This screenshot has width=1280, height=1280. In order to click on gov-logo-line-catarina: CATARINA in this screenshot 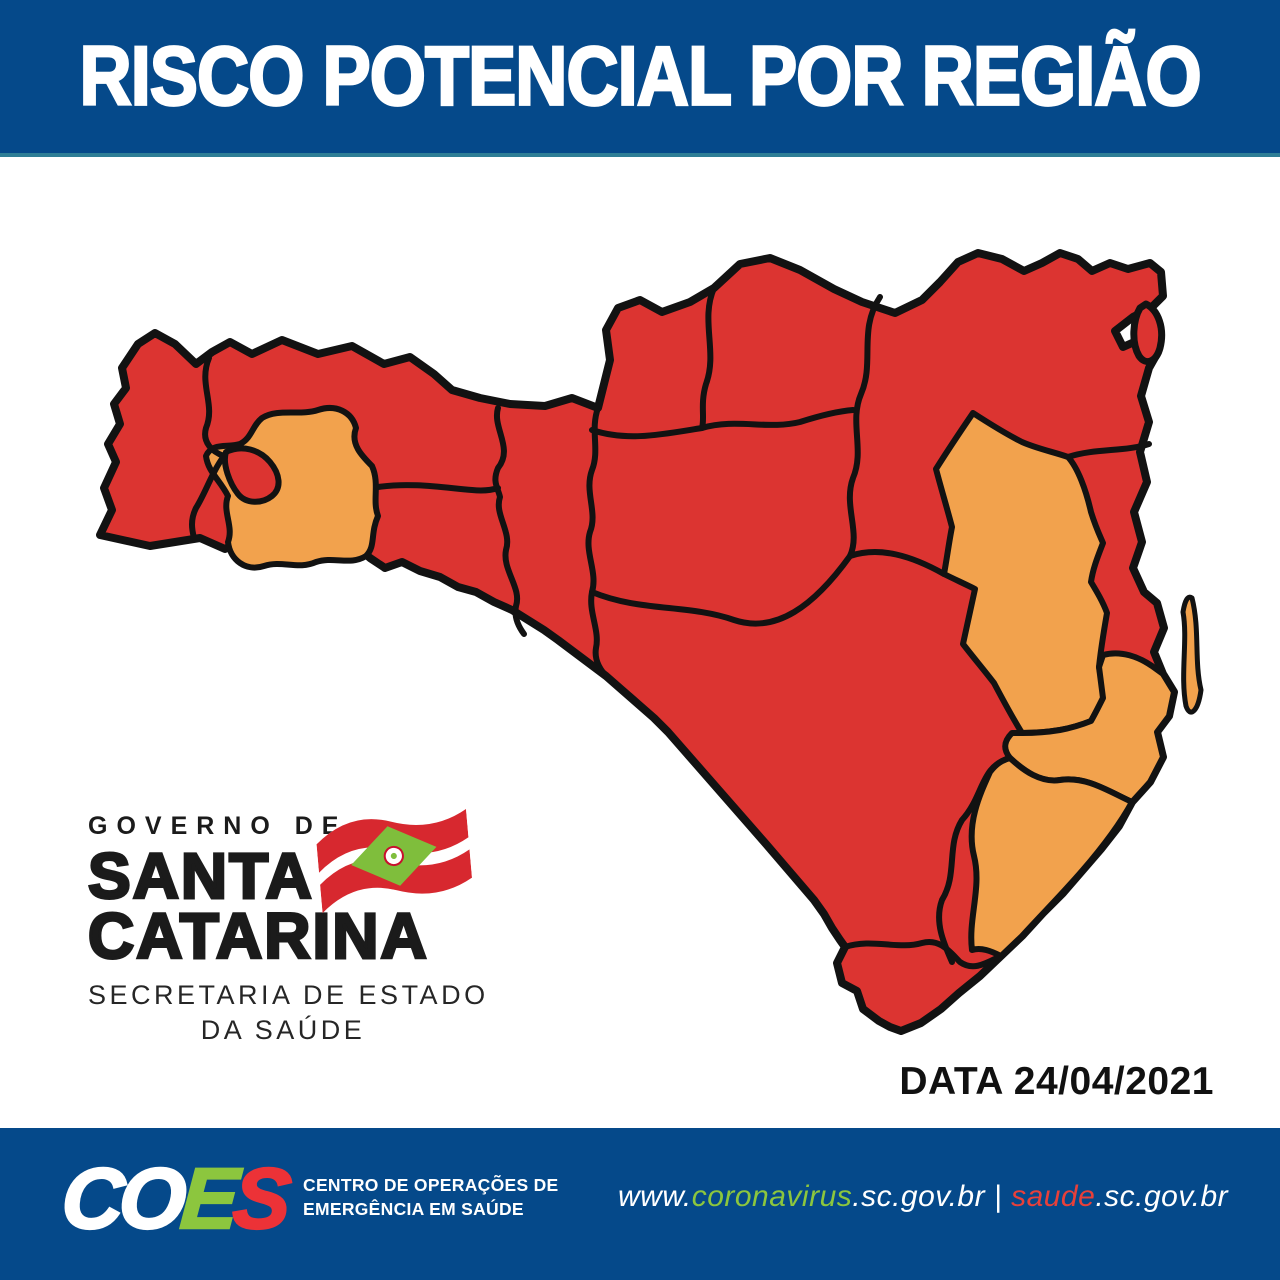, I will do `click(258, 935)`.